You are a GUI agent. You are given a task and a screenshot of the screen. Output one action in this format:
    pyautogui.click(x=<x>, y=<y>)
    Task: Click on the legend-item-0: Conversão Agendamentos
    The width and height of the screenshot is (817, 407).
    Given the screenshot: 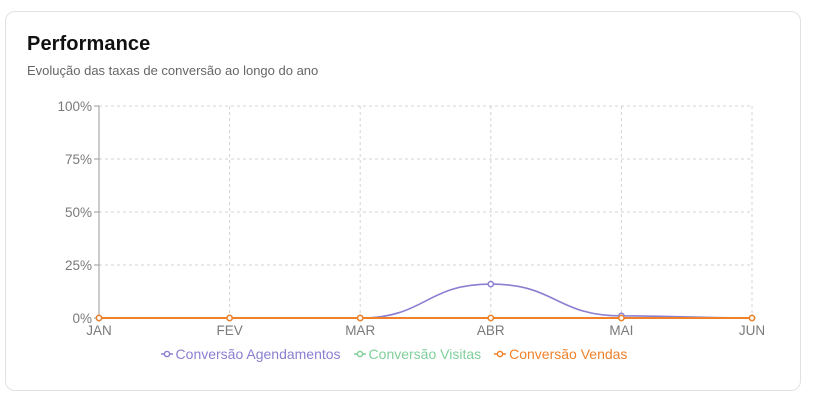 What is the action you would take?
    pyautogui.click(x=250, y=354)
    